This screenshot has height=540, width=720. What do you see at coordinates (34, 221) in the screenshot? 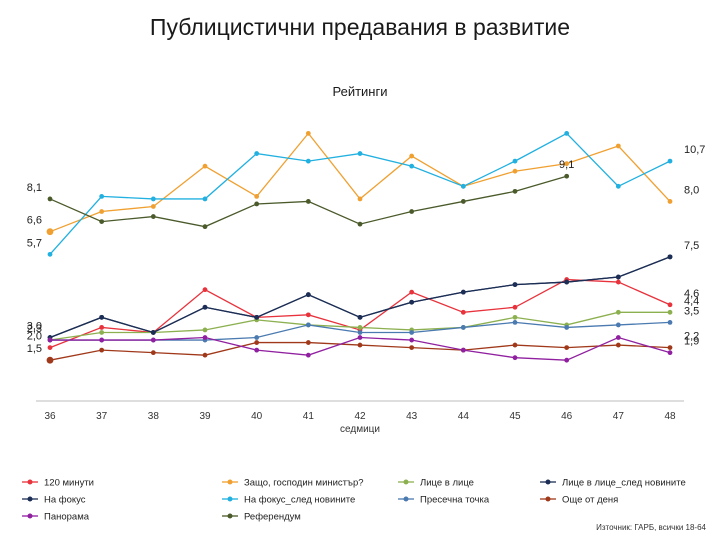
I see `data-label: 6,6` at bounding box center [34, 221].